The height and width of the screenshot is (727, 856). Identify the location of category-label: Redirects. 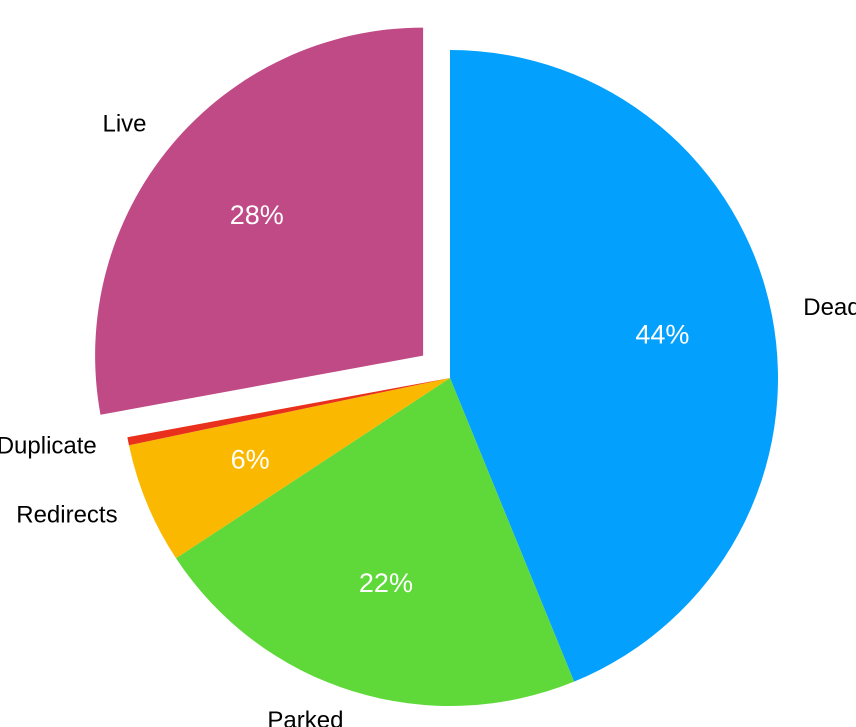
(66, 515).